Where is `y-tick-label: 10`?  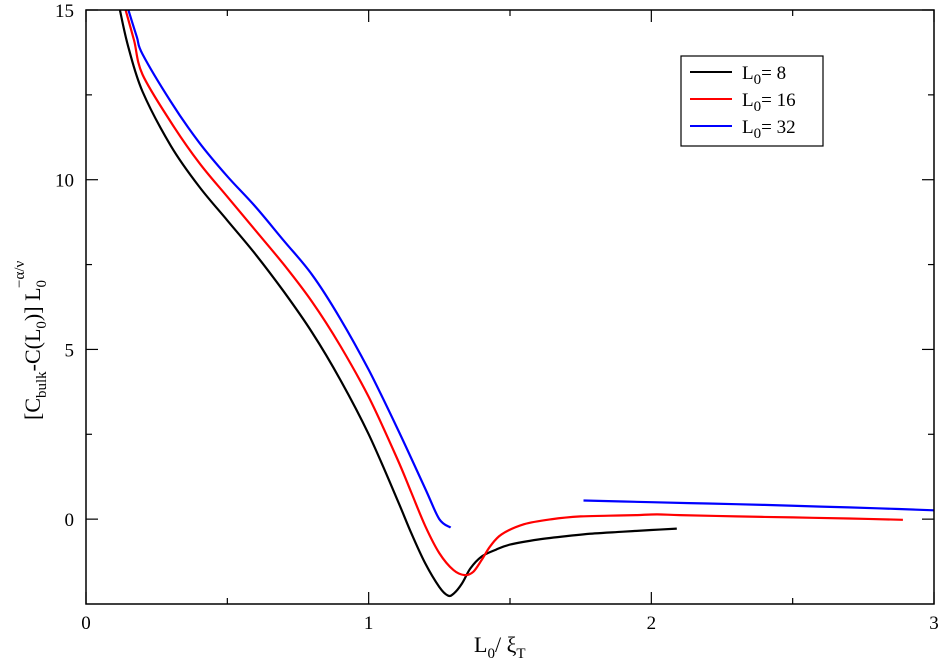
y-tick-label: 10 is located at coordinates (64, 181).